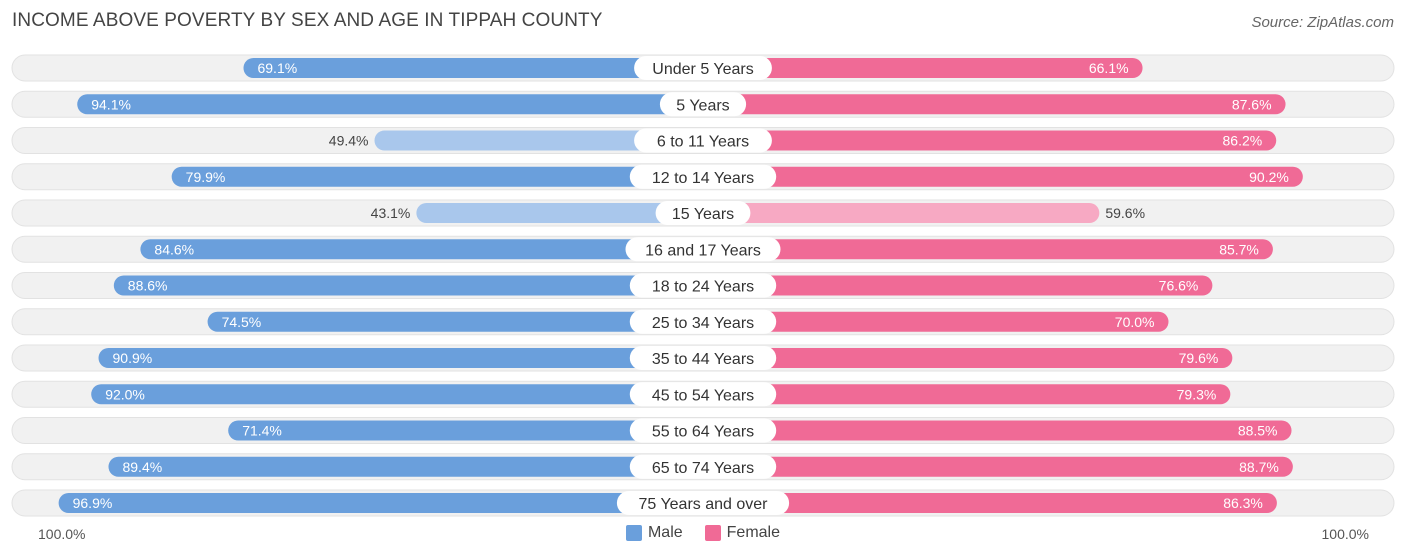  I want to click on category-label: 15 Years, so click(703, 214).